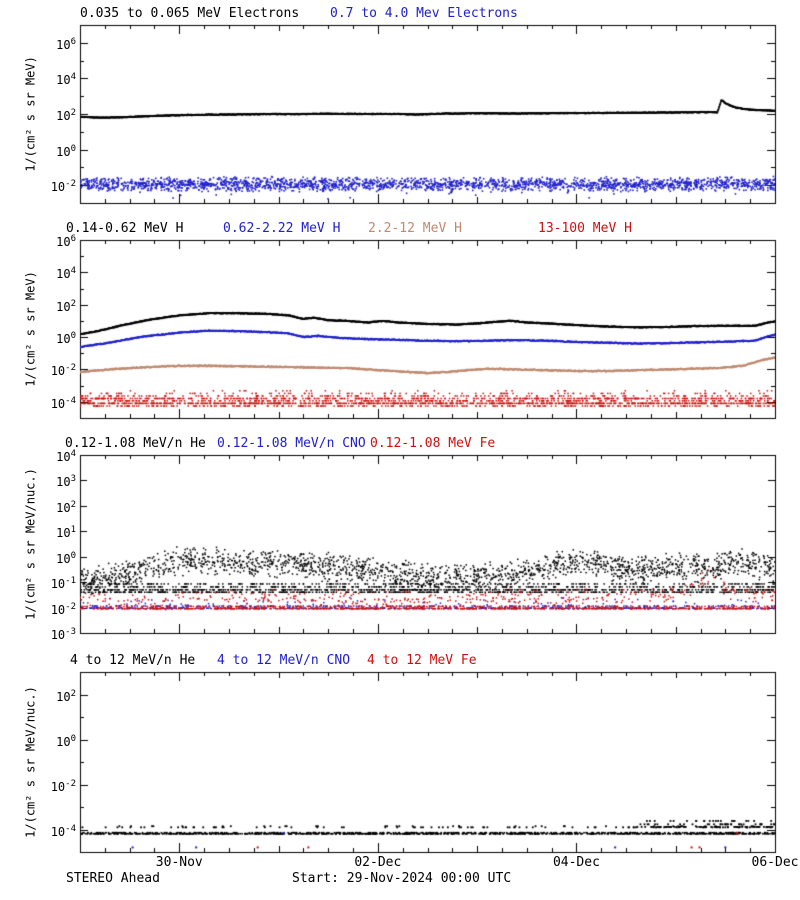  I want to click on start-time-label: Start: 29-Nov-2024 00:00 UTC, so click(402, 878).